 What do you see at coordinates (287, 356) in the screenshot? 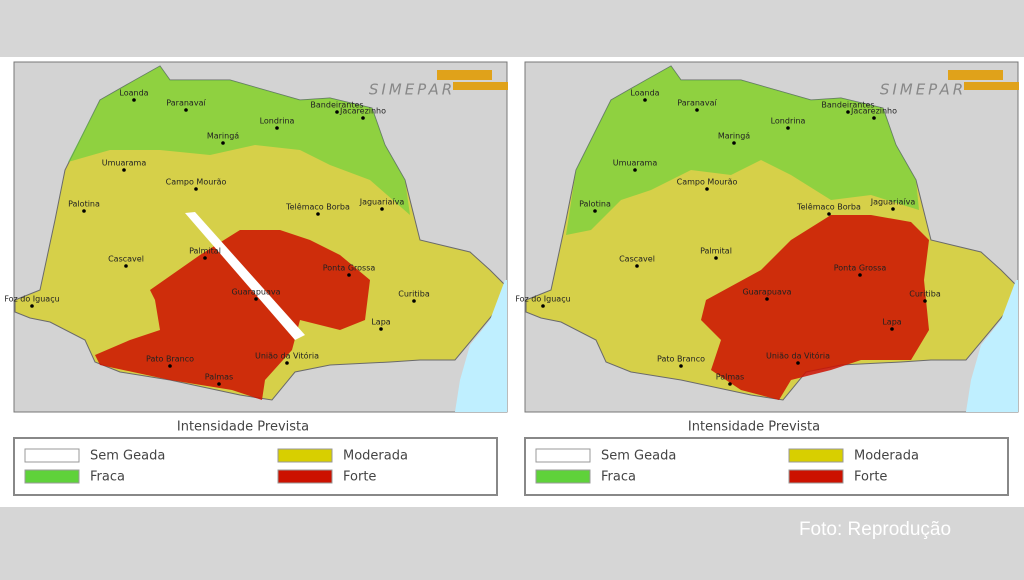
I see `city-label: União da Vitória` at bounding box center [287, 356].